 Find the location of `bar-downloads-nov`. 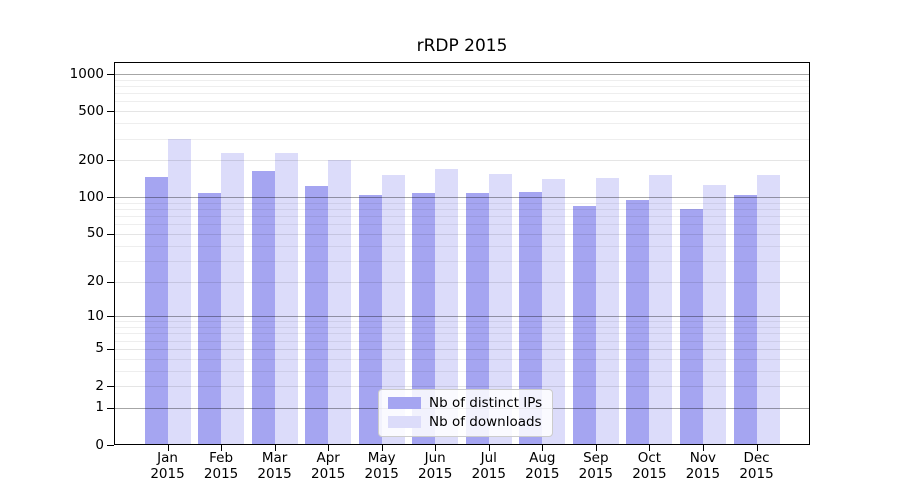

bar-downloads-nov is located at coordinates (714, 315).